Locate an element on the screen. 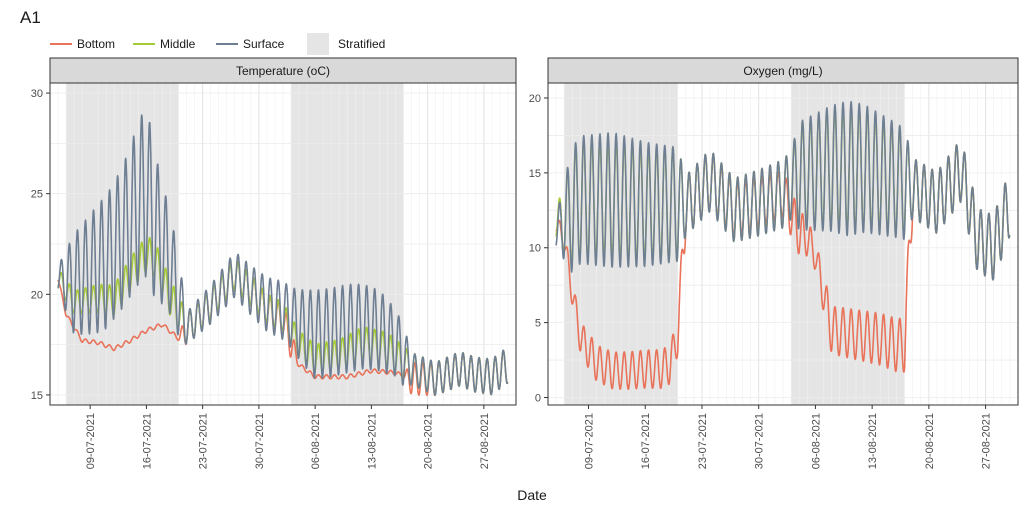 This screenshot has height=512, width=1024. legend-bottom-label: Bottom is located at coordinates (96, 44).